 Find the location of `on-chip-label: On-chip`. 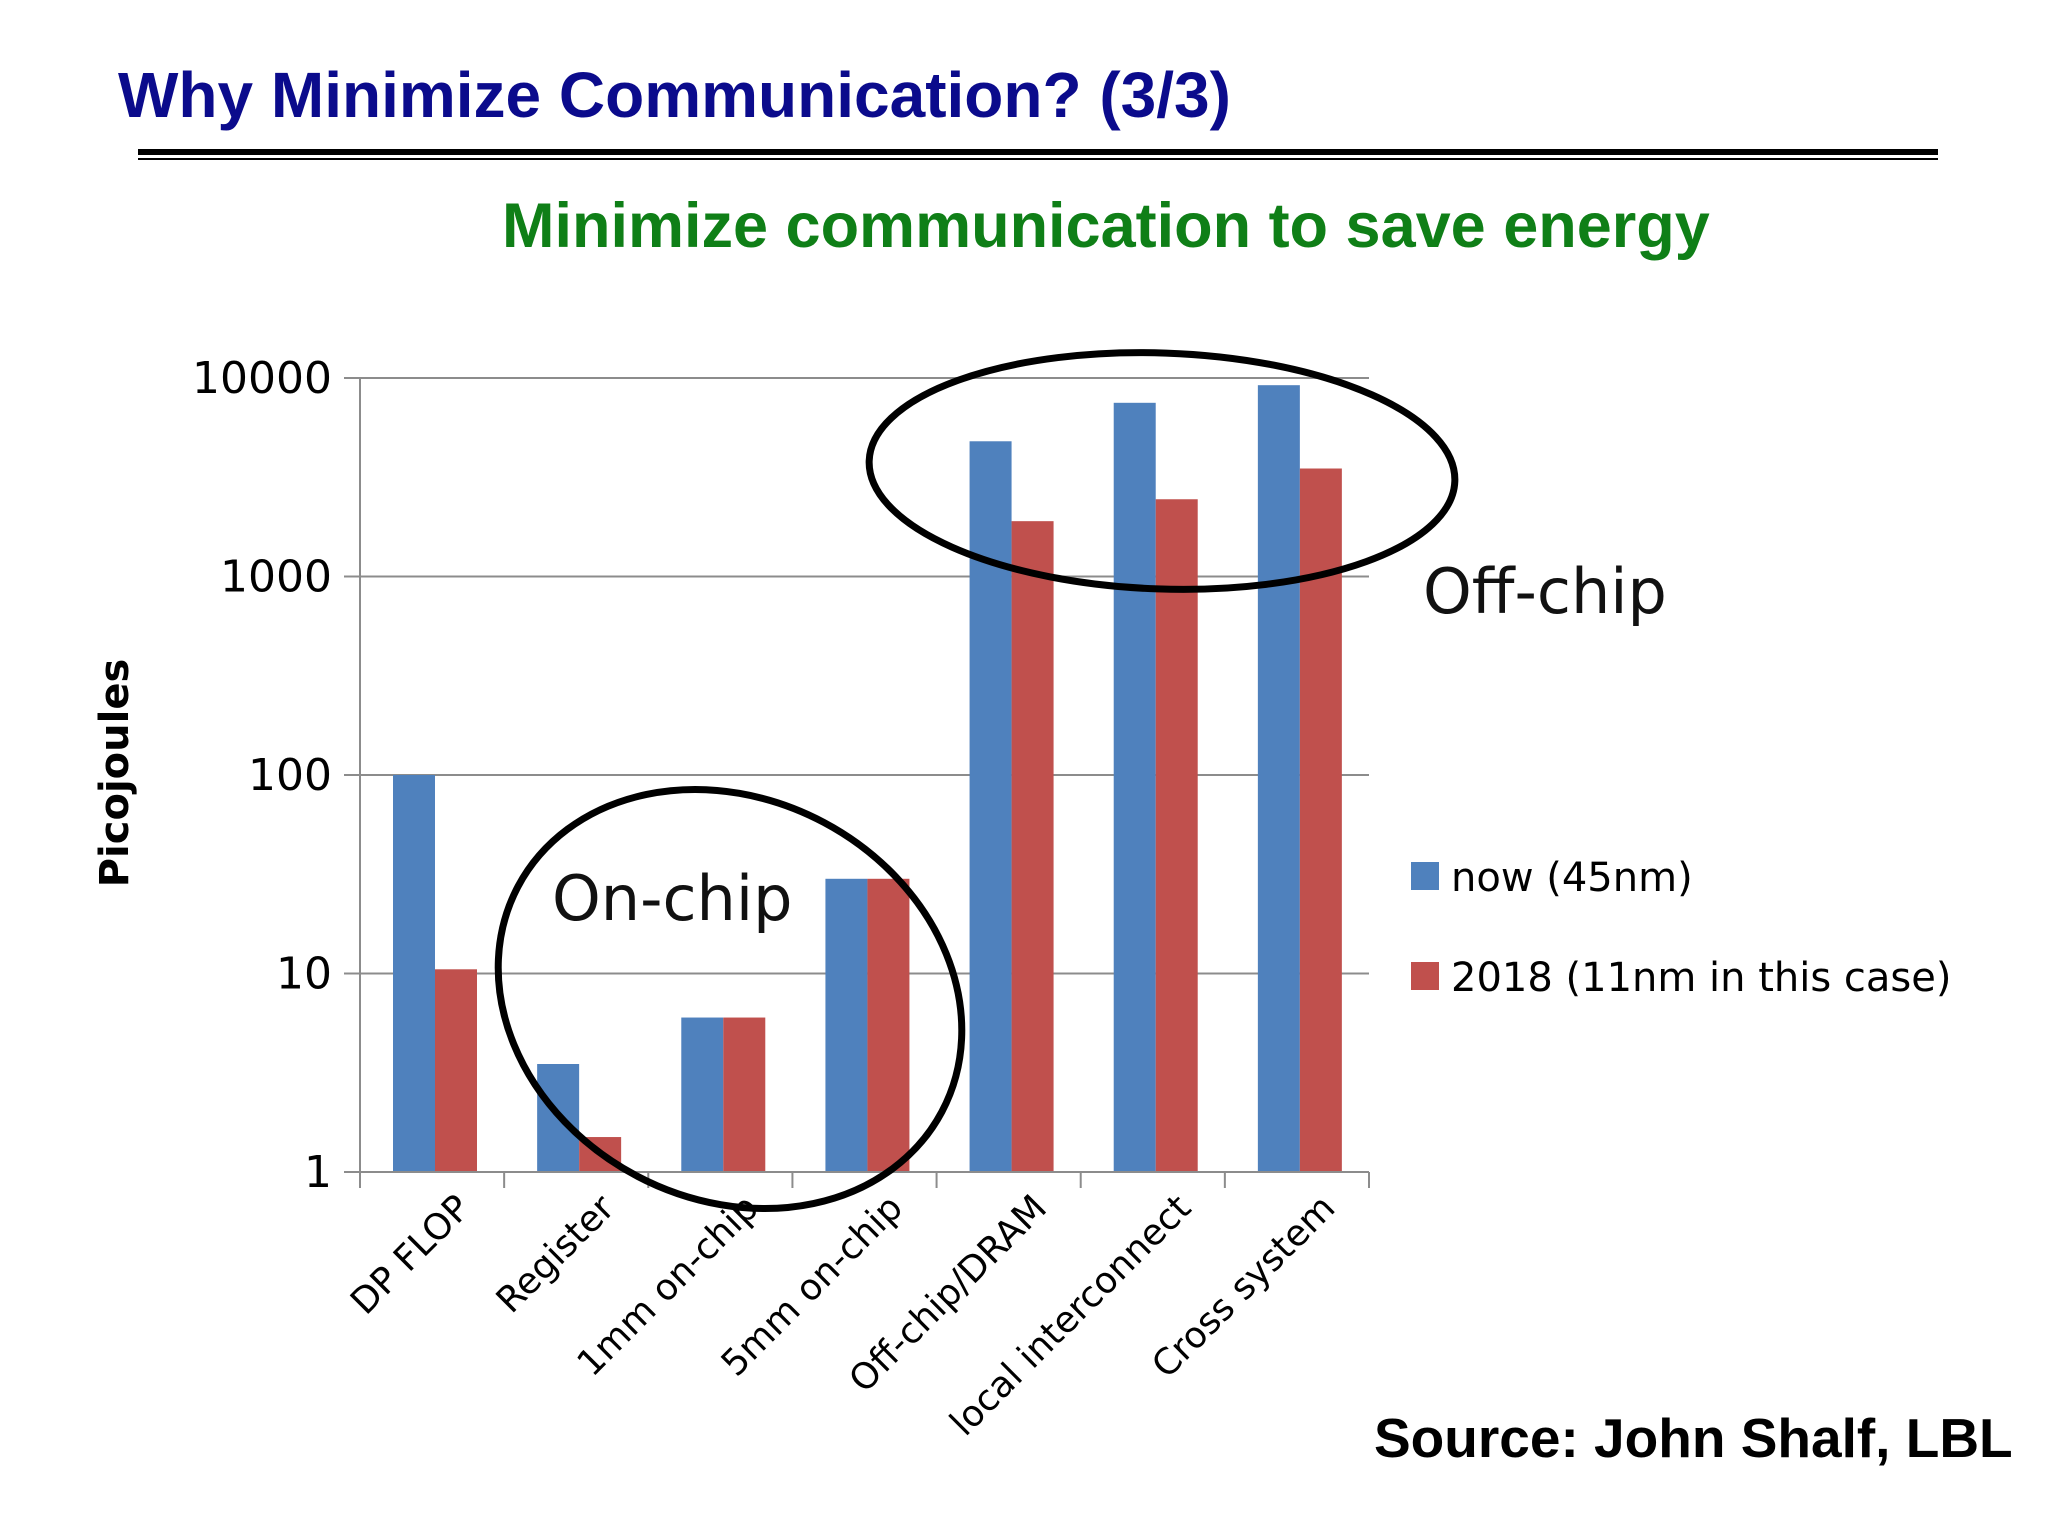

on-chip-label: On-chip is located at coordinates (672, 898).